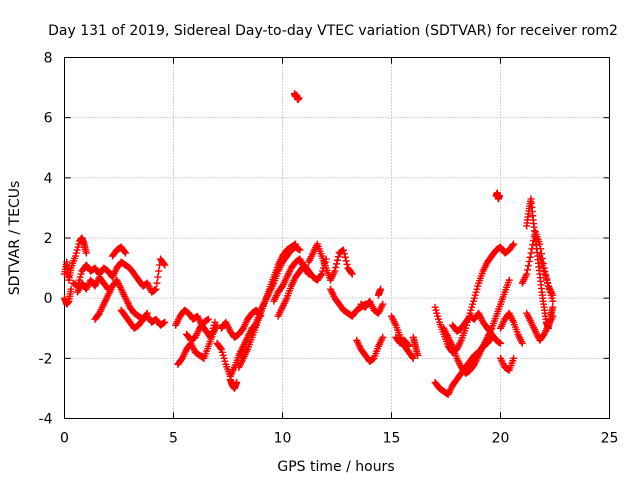  What do you see at coordinates (283, 439) in the screenshot?
I see `x-tick-label: 10` at bounding box center [283, 439].